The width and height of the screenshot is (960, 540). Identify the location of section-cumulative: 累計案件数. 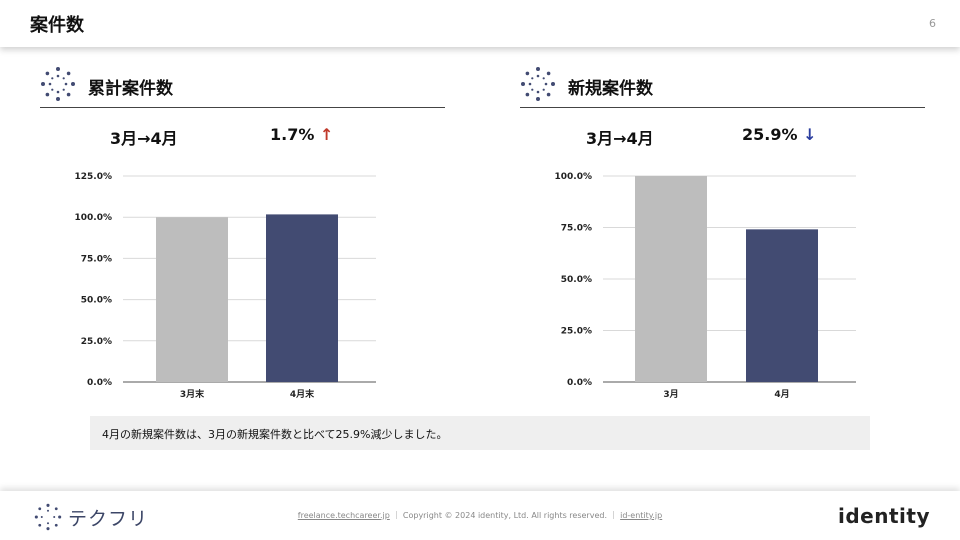
(242, 86).